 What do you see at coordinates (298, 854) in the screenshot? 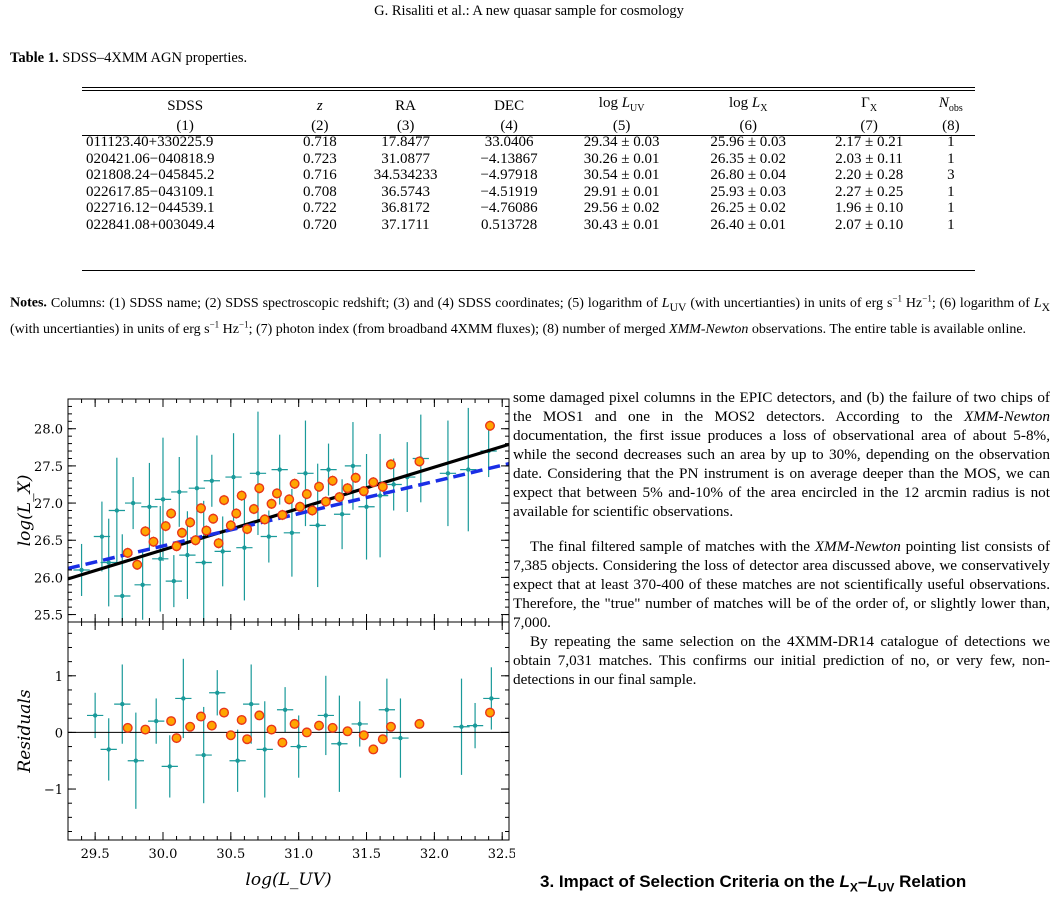
I see `x-tick-label: 31.0` at bounding box center [298, 854].